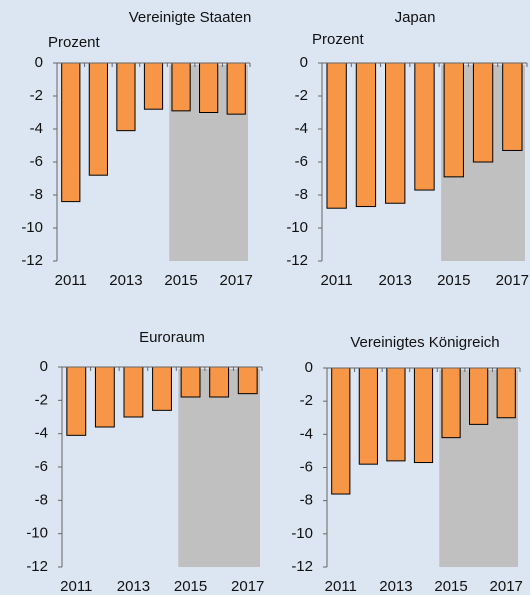 The height and width of the screenshot is (595, 530). I want to click on chart-title: Japan, so click(415, 17).